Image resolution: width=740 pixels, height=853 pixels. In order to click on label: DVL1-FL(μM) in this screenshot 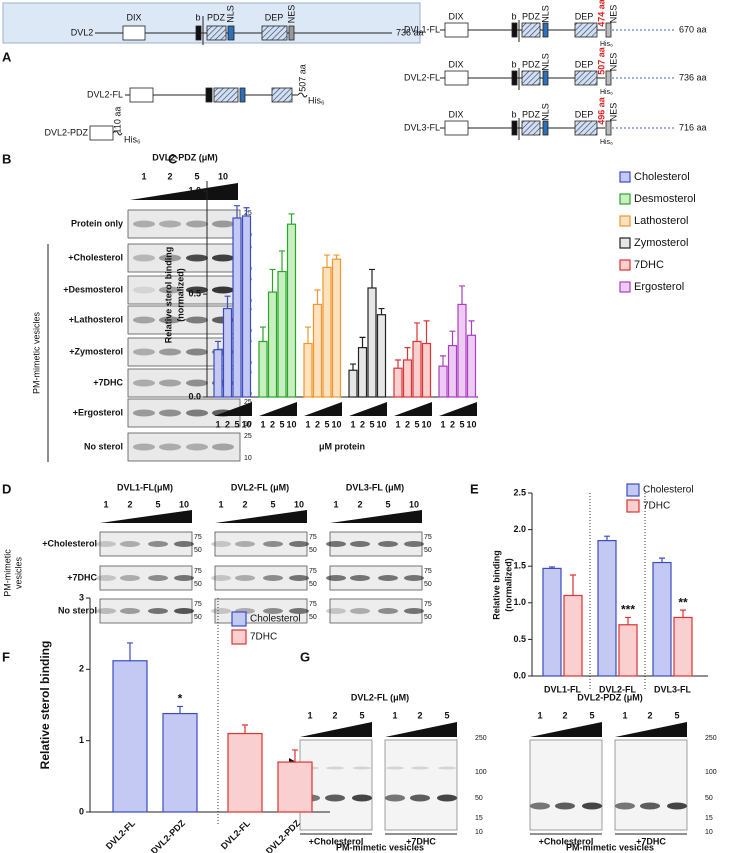, I will do `click(145, 487)`.